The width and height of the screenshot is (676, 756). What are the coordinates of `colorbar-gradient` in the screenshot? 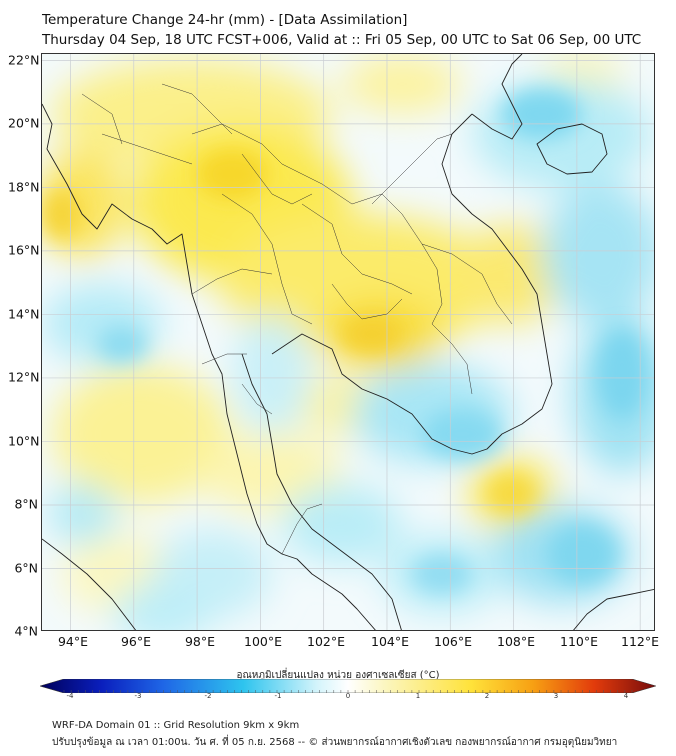 It's located at (348, 686).